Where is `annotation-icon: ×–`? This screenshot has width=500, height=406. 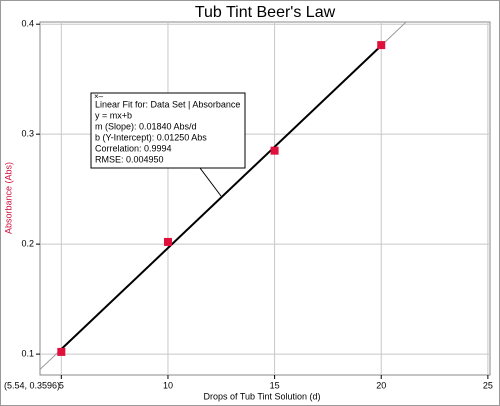
annotation-icon: ×– is located at coordinates (99, 96).